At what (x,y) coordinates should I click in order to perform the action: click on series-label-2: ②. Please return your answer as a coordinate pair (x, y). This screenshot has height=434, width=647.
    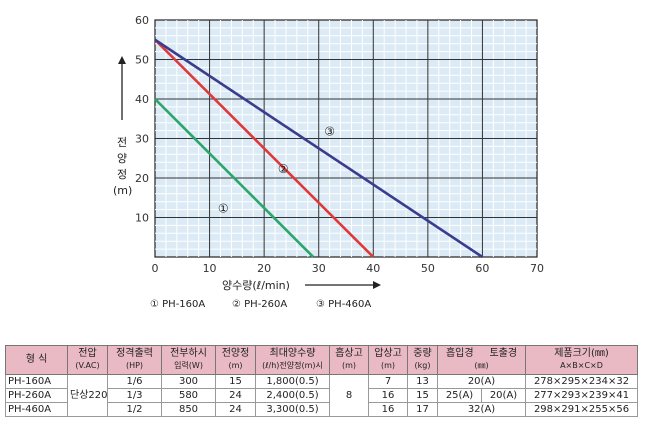
    Looking at the image, I should click on (283, 169).